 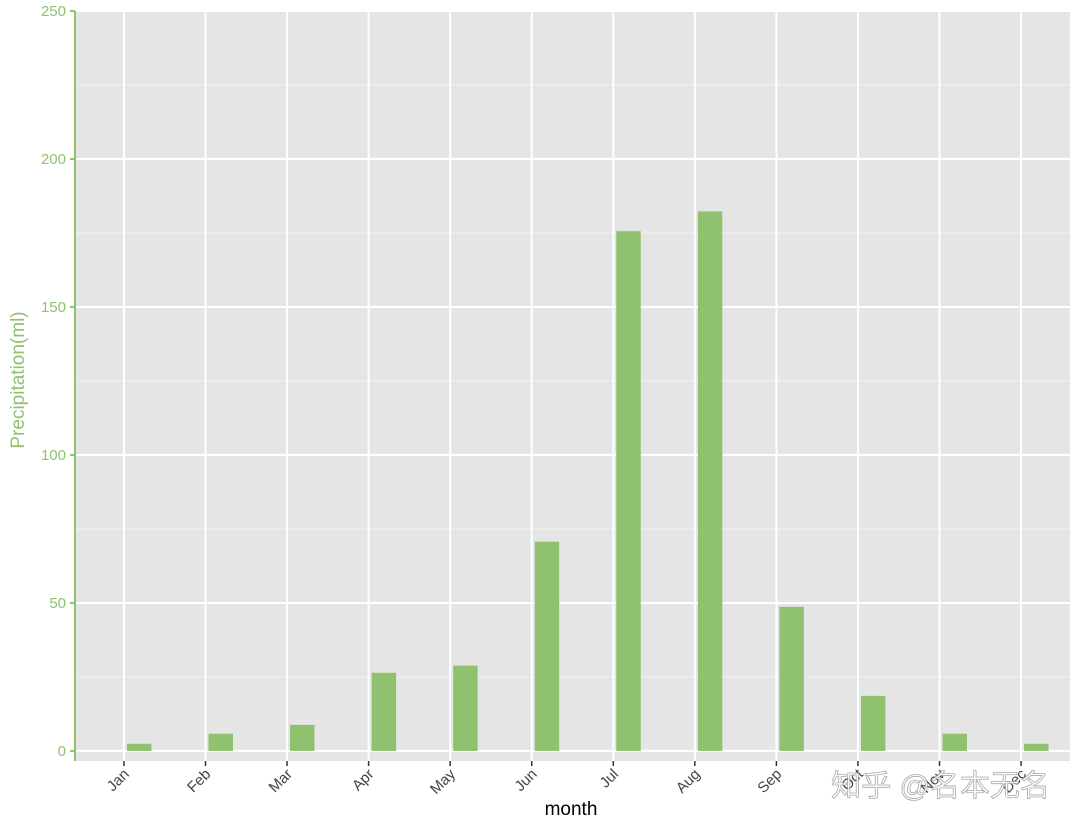 I want to click on y-tick-label: 100, so click(x=53, y=455).